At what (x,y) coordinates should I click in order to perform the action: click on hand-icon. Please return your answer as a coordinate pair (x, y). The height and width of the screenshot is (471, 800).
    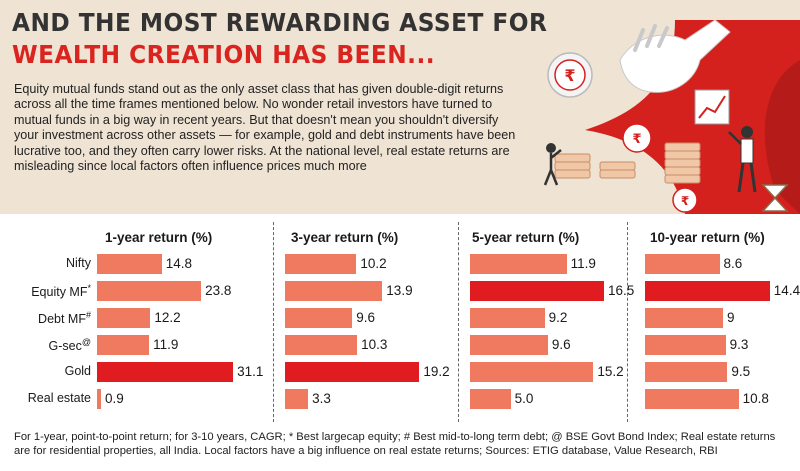
    Looking at the image, I should click on (675, 56).